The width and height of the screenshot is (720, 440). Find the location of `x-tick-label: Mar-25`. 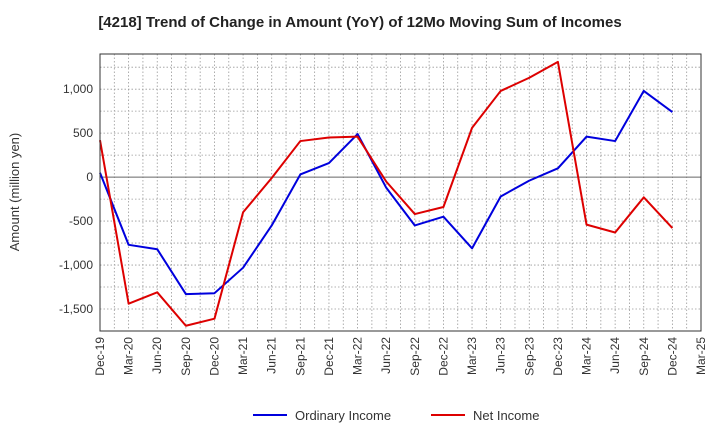

x-tick-label: Mar-25 is located at coordinates (701, 356).